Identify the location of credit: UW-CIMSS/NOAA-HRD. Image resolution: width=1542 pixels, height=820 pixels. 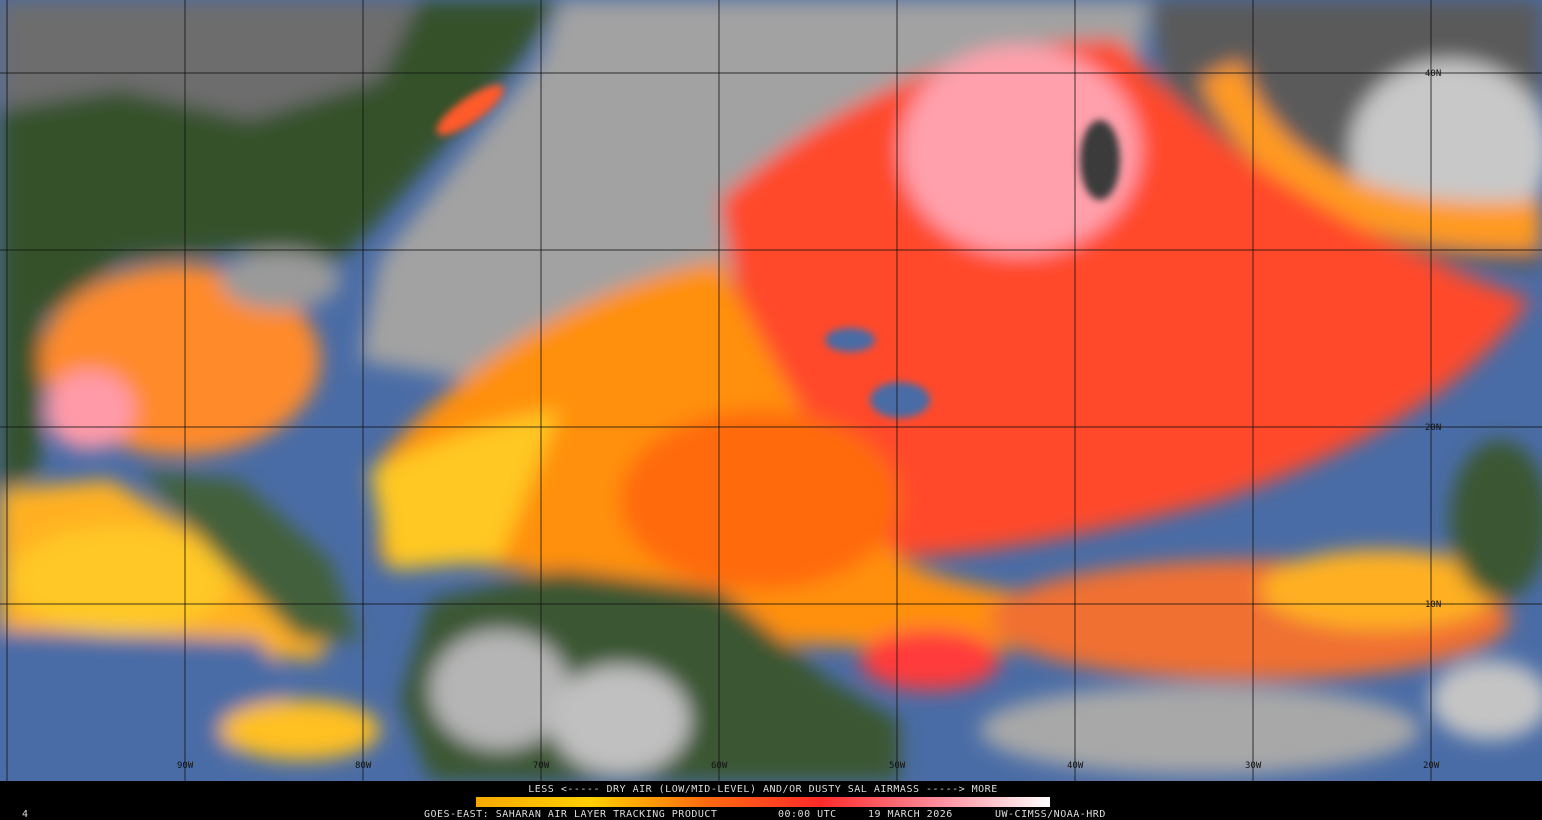
(1050, 814).